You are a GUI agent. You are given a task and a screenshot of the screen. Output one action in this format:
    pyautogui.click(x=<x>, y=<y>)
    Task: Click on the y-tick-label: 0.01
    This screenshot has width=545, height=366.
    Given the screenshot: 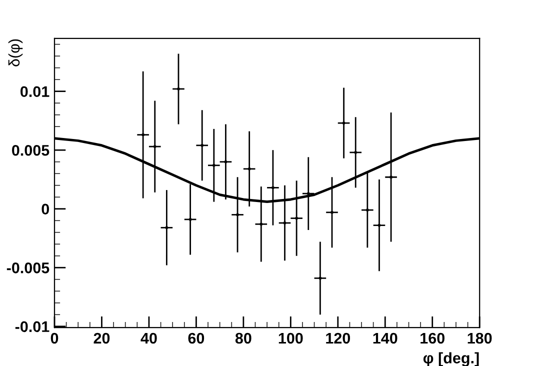 What is the action you would take?
    pyautogui.click(x=35, y=92)
    